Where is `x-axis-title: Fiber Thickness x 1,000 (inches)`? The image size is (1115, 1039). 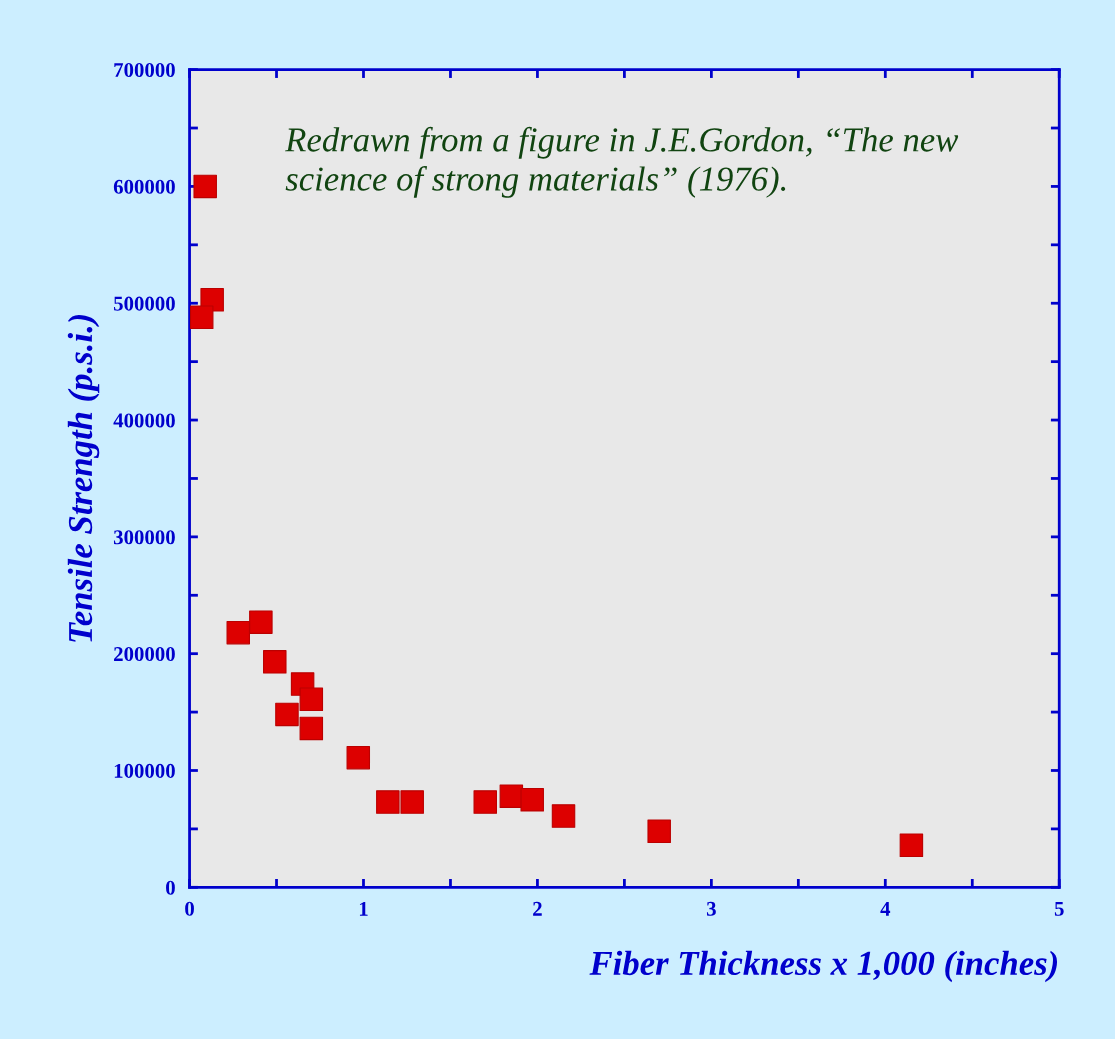
x-axis-title: Fiber Thickness x 1,000 (inches) is located at coordinates (823, 966).